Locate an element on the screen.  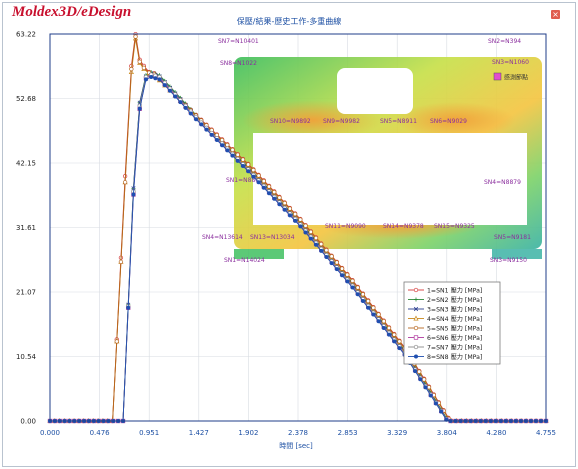
sensor-node-label: SN14=N9378 is located at coordinates (403, 226).